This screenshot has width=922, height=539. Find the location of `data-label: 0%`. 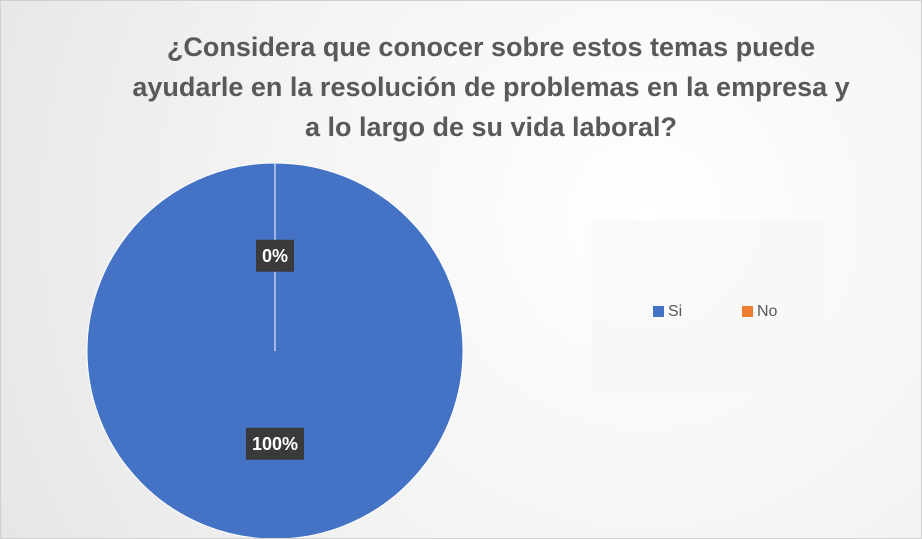

data-label: 0% is located at coordinates (275, 256).